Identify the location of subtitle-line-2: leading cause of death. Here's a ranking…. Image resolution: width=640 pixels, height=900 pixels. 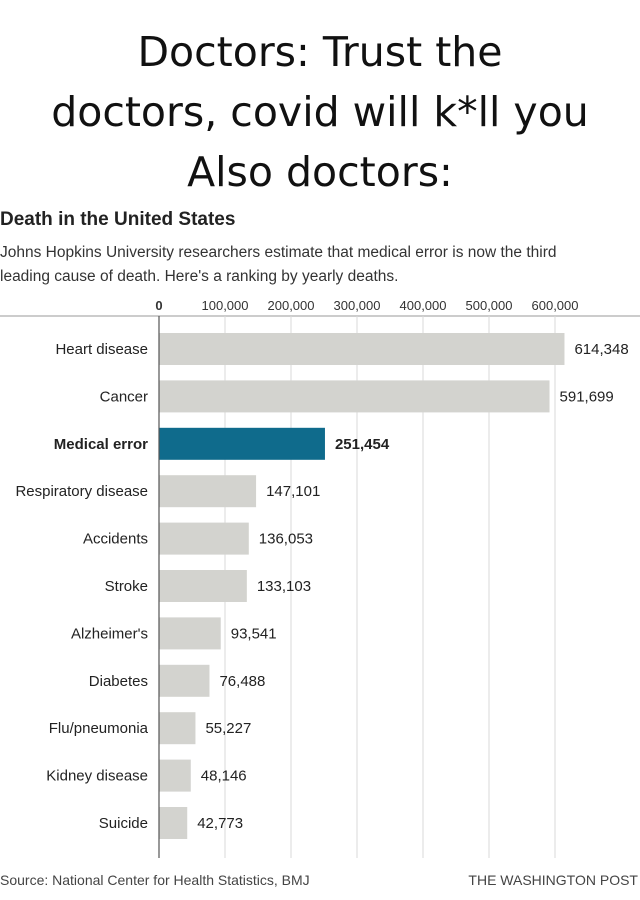
(199, 276).